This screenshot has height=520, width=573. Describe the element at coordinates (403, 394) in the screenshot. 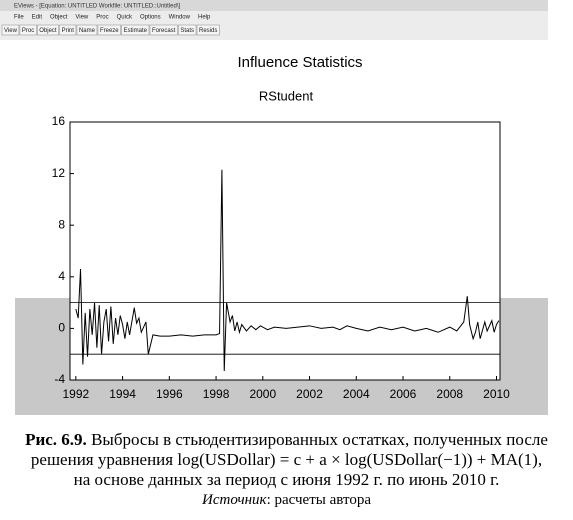

I see `x-tick-label: 2006` at that location.